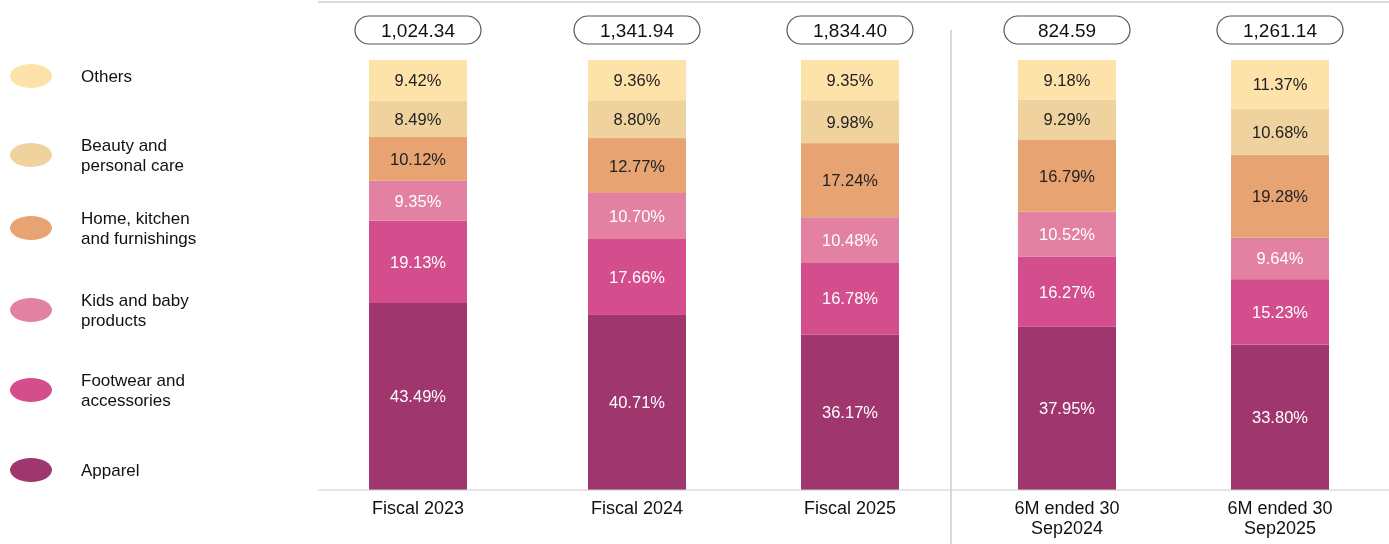  What do you see at coordinates (850, 508) in the screenshot?
I see `x-tick-label: Fiscal 2025` at bounding box center [850, 508].